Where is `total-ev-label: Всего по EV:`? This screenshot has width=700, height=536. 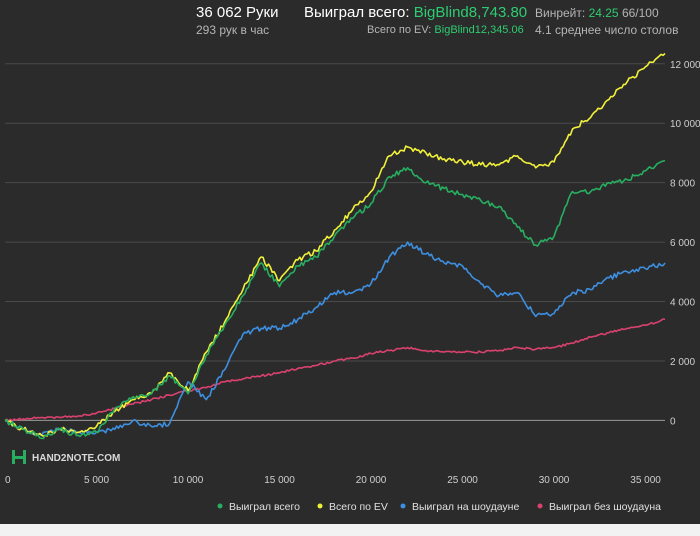 total-ev-label: Всего по EV: is located at coordinates (399, 30).